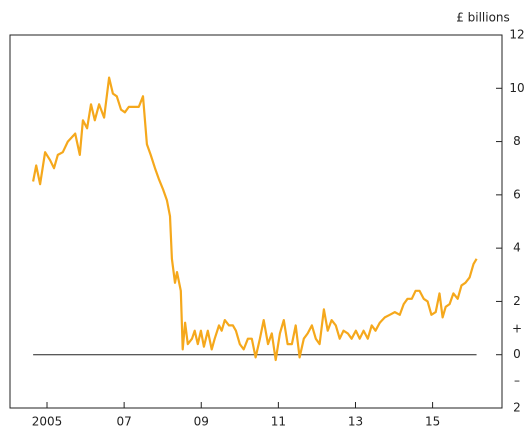 The height and width of the screenshot is (430, 526). What do you see at coordinates (516, 35) in the screenshot?
I see `y-tick-label: 12` at bounding box center [516, 35].